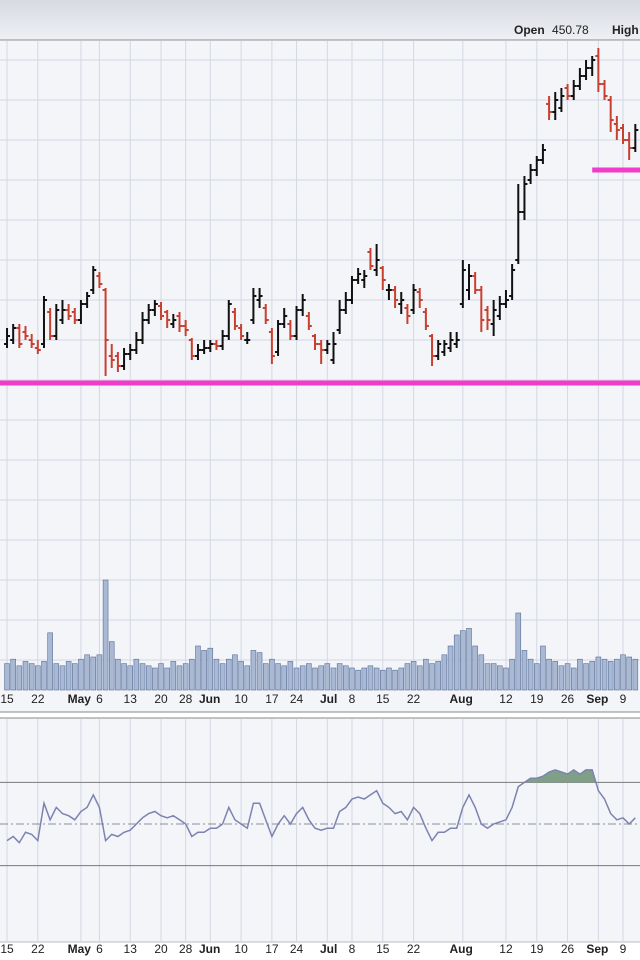  Describe the element at coordinates (241, 699) in the screenshot. I see `x-tick-label: 10` at that location.